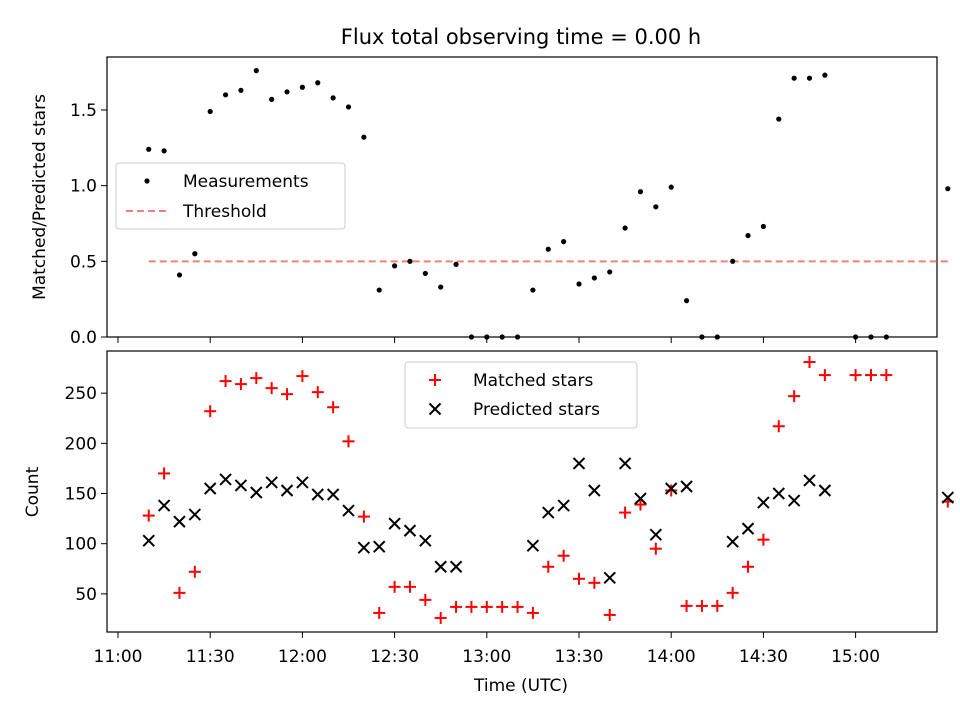 The height and width of the screenshot is (724, 960). What do you see at coordinates (224, 212) in the screenshot?
I see `legend-threshold-label: Threshold` at bounding box center [224, 212].